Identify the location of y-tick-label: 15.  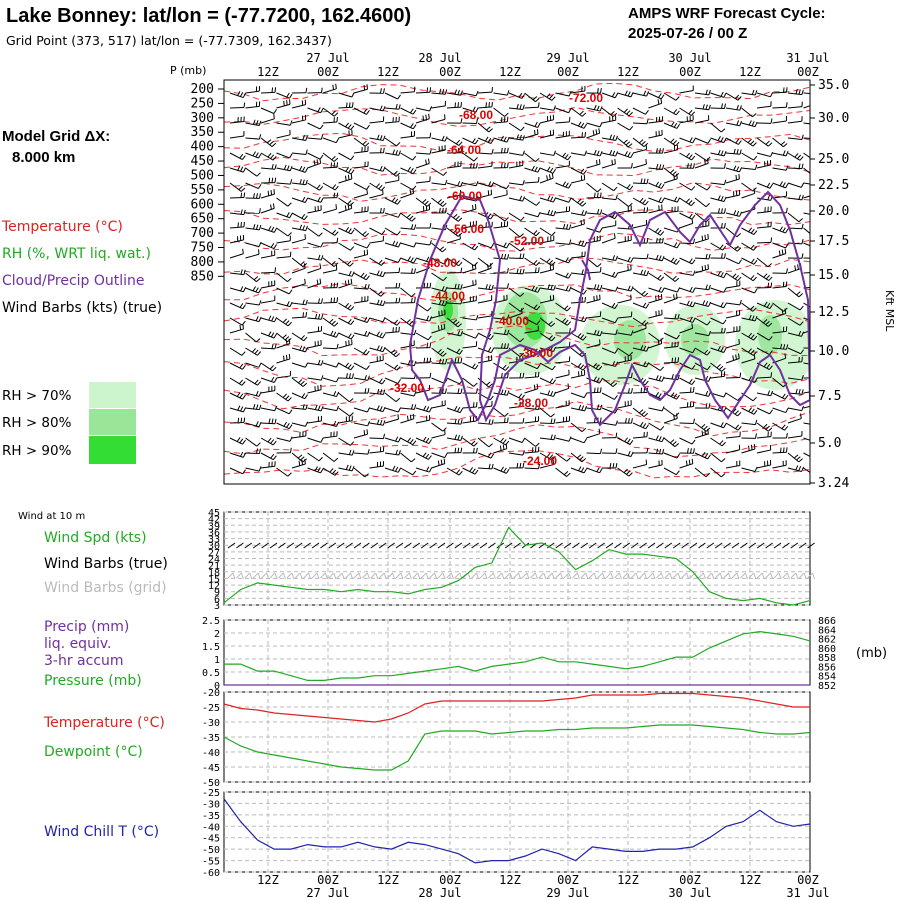
(214, 579).